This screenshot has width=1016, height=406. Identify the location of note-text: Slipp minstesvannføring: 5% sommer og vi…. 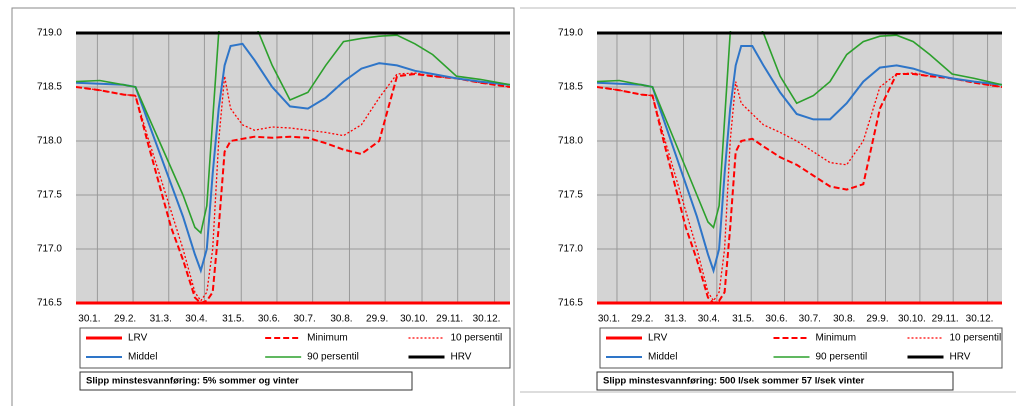
(192, 381).